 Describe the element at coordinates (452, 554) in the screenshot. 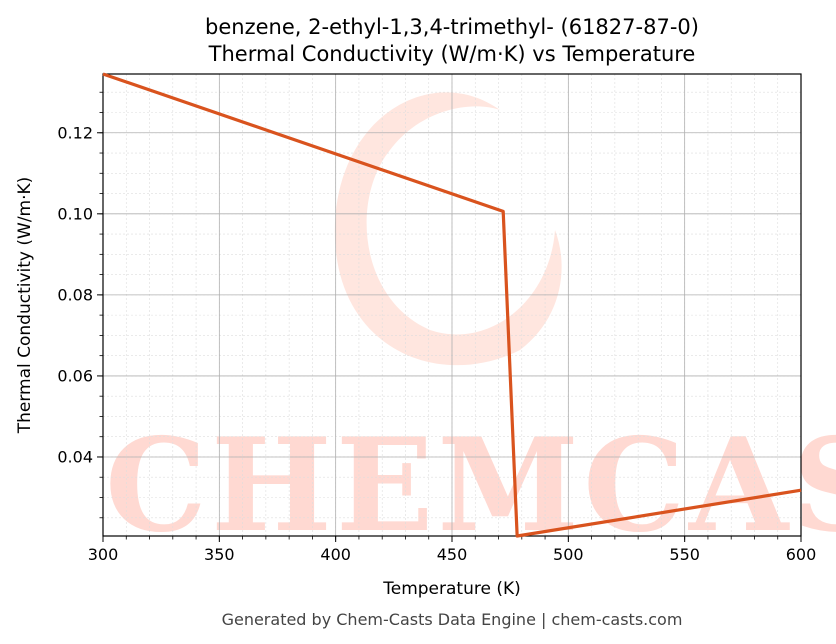

I see `x-tick-label: 450` at that location.